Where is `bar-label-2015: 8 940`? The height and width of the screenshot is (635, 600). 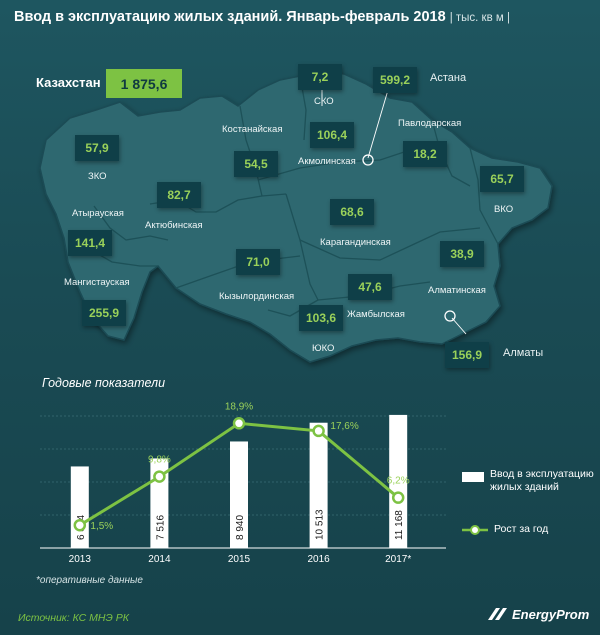 bar-label-2015: 8 940 is located at coordinates (240, 527).